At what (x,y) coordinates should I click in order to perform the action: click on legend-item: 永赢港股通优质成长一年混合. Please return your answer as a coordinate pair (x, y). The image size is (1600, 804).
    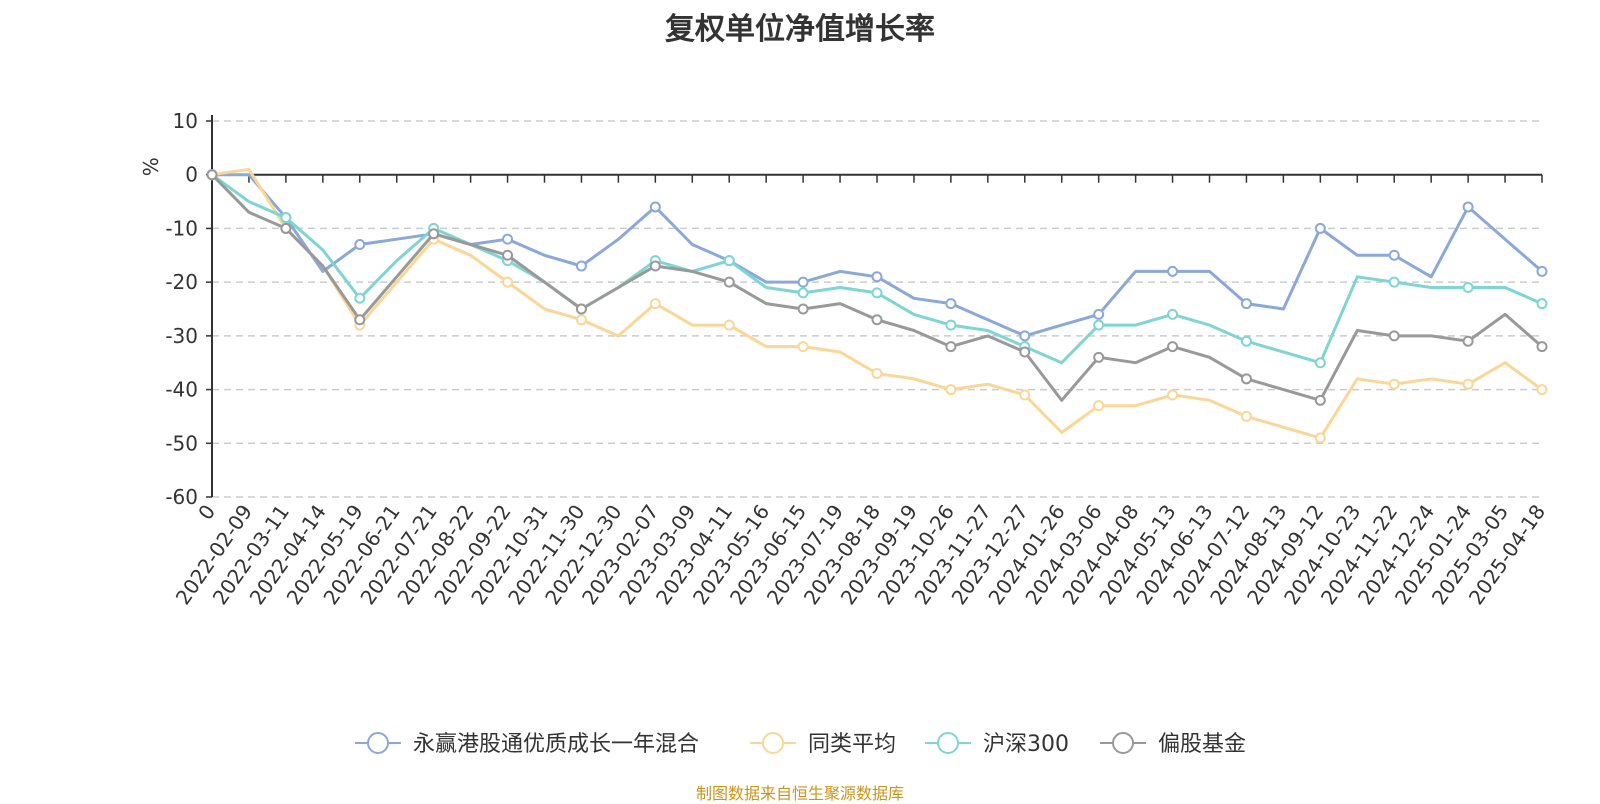
    Looking at the image, I should click on (527, 744).